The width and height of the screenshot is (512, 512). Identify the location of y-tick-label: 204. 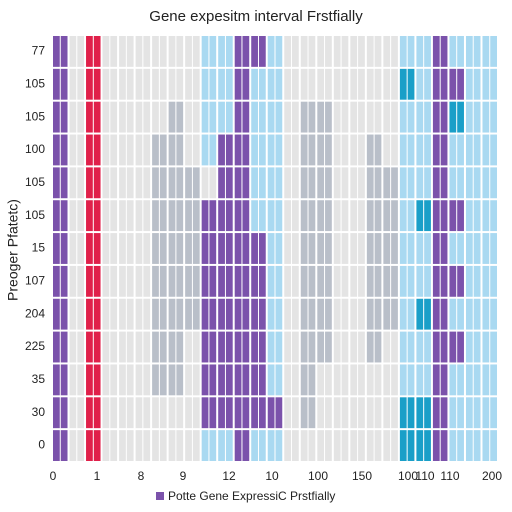
(35, 313).